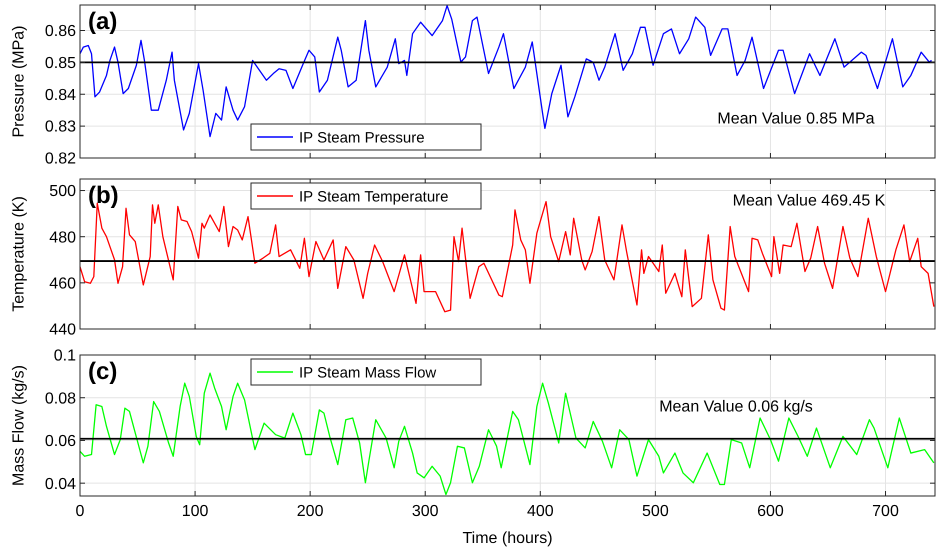  Describe the element at coordinates (809, 201) in the screenshot. I see `annotation: Mean Value 469.45 K` at that location.